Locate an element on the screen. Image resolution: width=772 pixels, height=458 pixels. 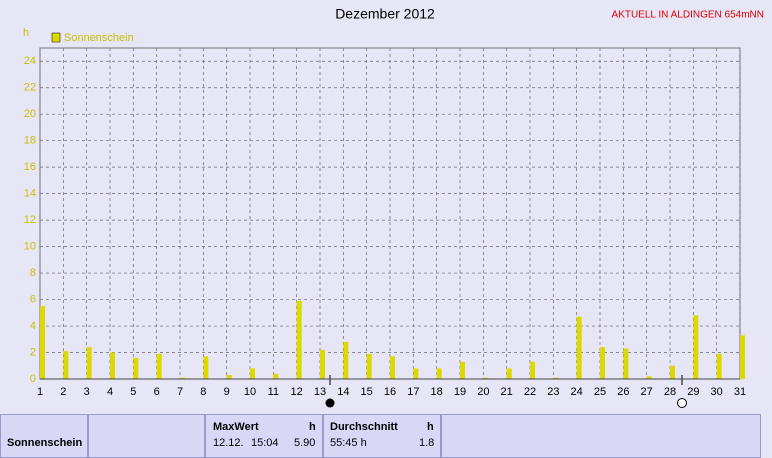
x-tick-label: 31 is located at coordinates (740, 392).